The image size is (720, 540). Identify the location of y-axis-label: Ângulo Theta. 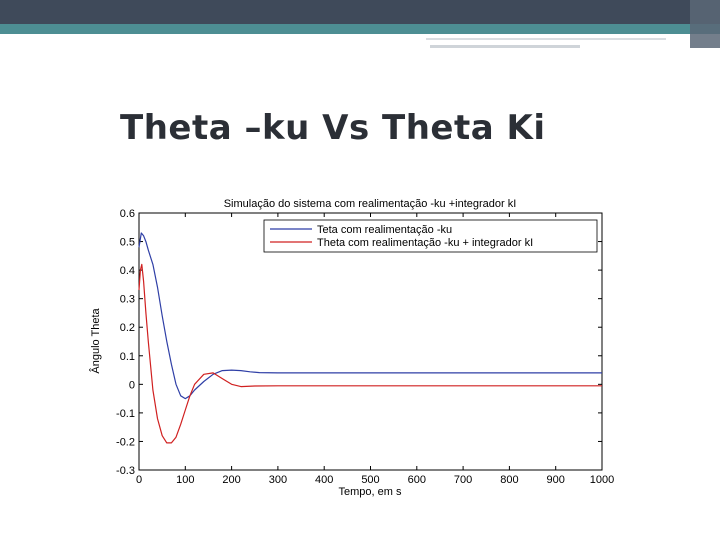
(95, 341).